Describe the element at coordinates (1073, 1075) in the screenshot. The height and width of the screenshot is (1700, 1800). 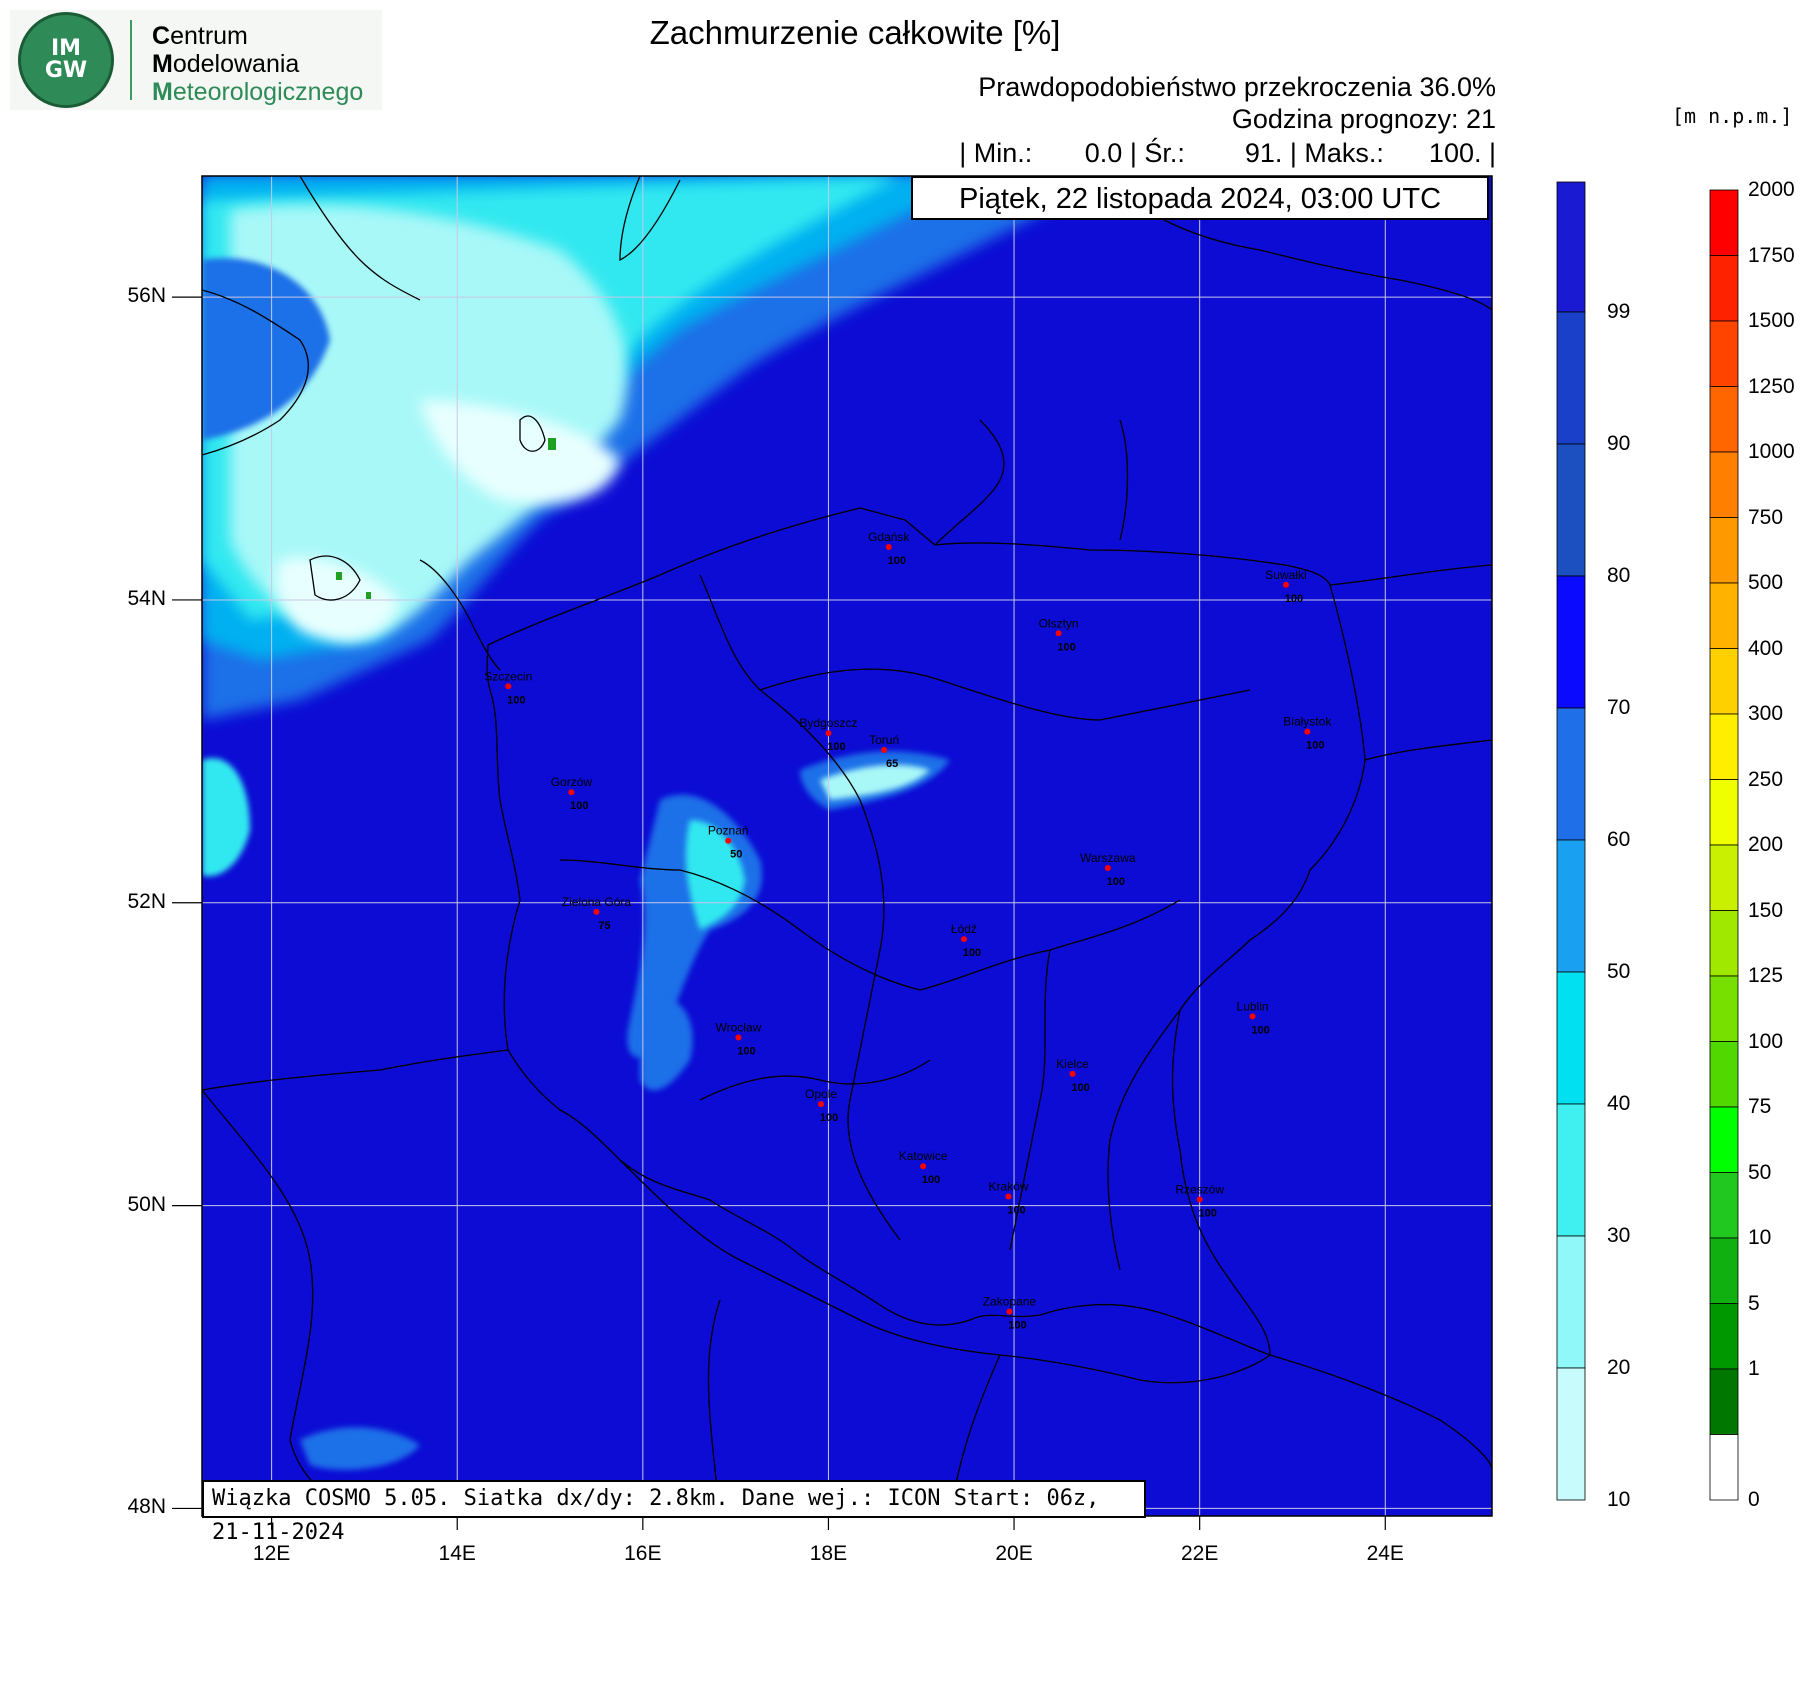
I see `city-marker: Kielce 100` at that location.